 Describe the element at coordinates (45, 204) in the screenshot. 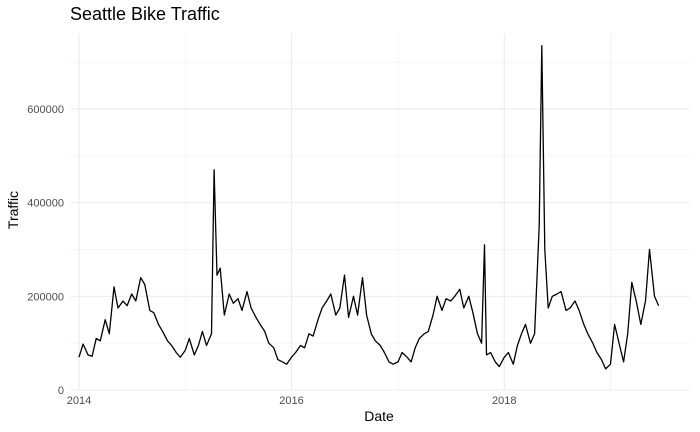

I see `y-tick-label: 400000` at that location.